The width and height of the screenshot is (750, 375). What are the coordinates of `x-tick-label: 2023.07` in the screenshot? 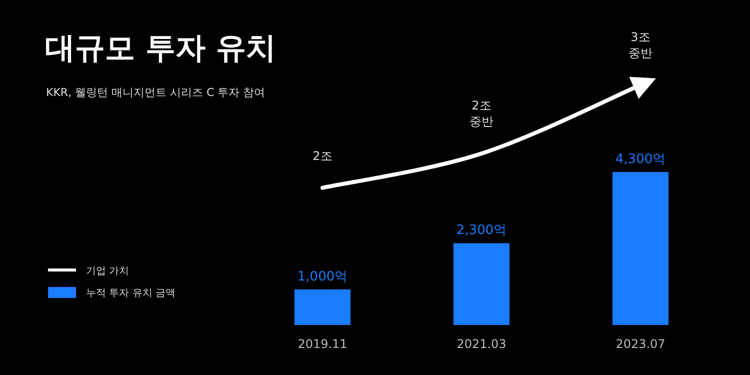 It's located at (641, 344).